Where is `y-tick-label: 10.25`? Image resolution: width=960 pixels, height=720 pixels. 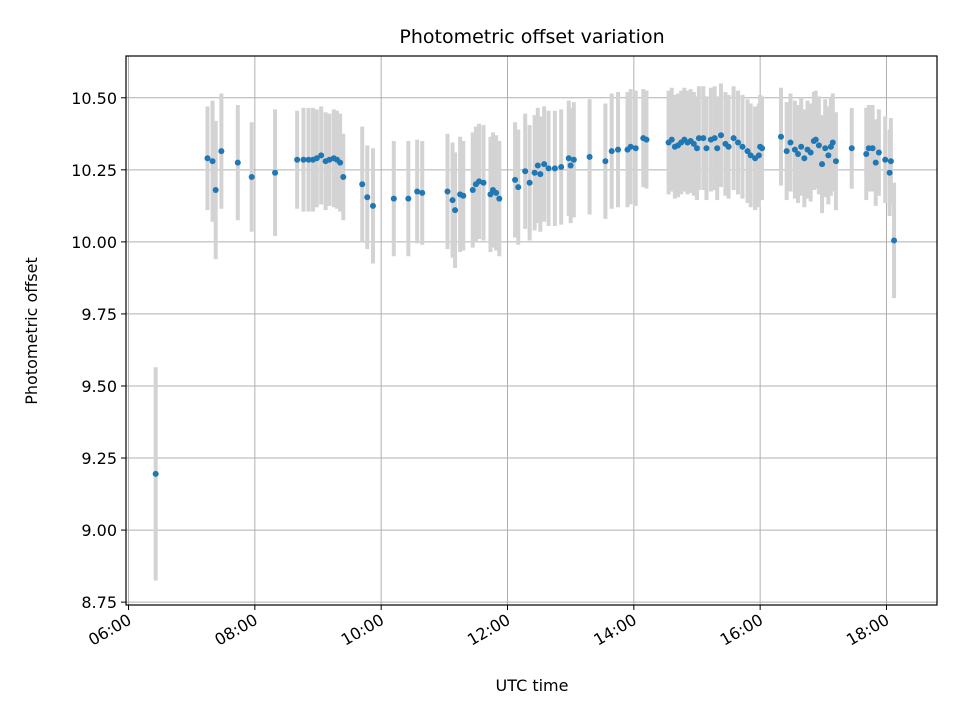 y-tick-label: 10.25 is located at coordinates (94, 170).